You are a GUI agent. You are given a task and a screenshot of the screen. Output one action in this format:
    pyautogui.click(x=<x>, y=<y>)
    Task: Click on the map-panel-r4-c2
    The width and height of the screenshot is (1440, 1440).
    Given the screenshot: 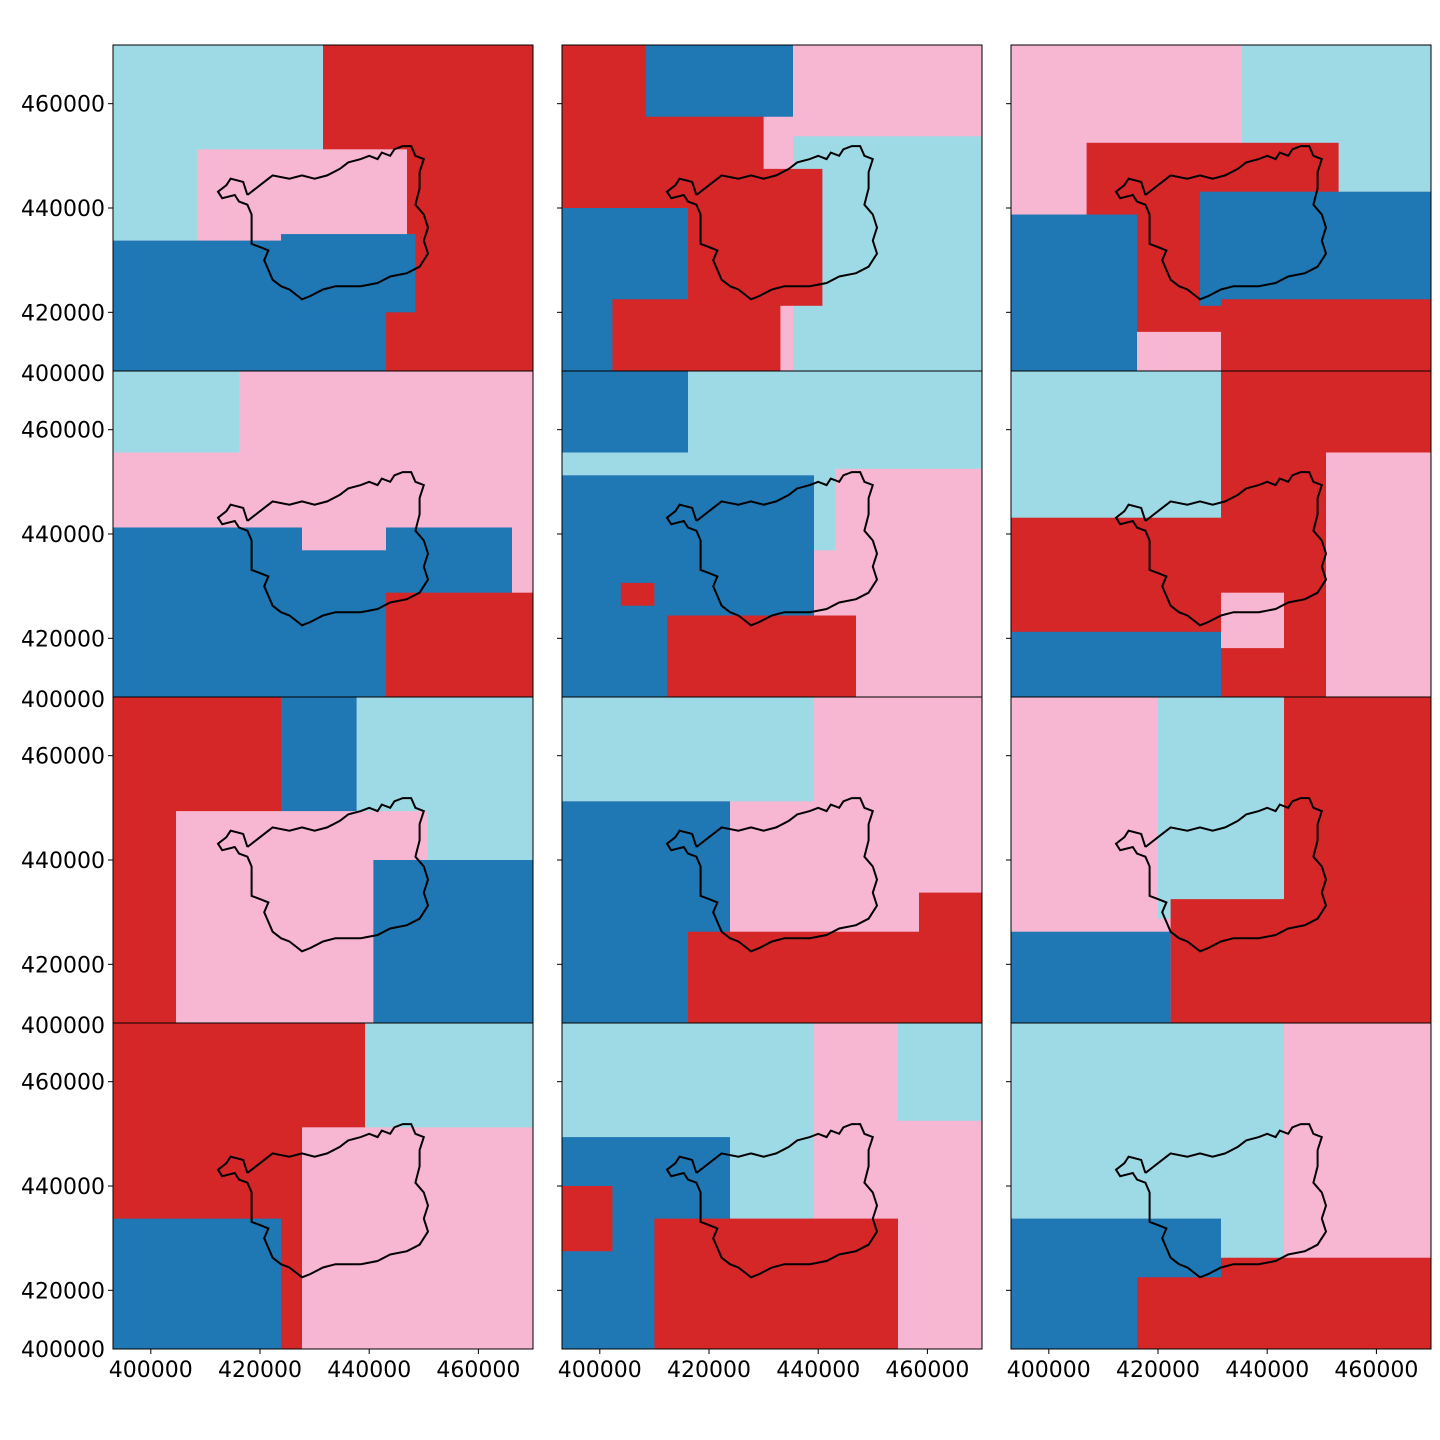 What is the action you would take?
    pyautogui.click(x=772, y=1186)
    